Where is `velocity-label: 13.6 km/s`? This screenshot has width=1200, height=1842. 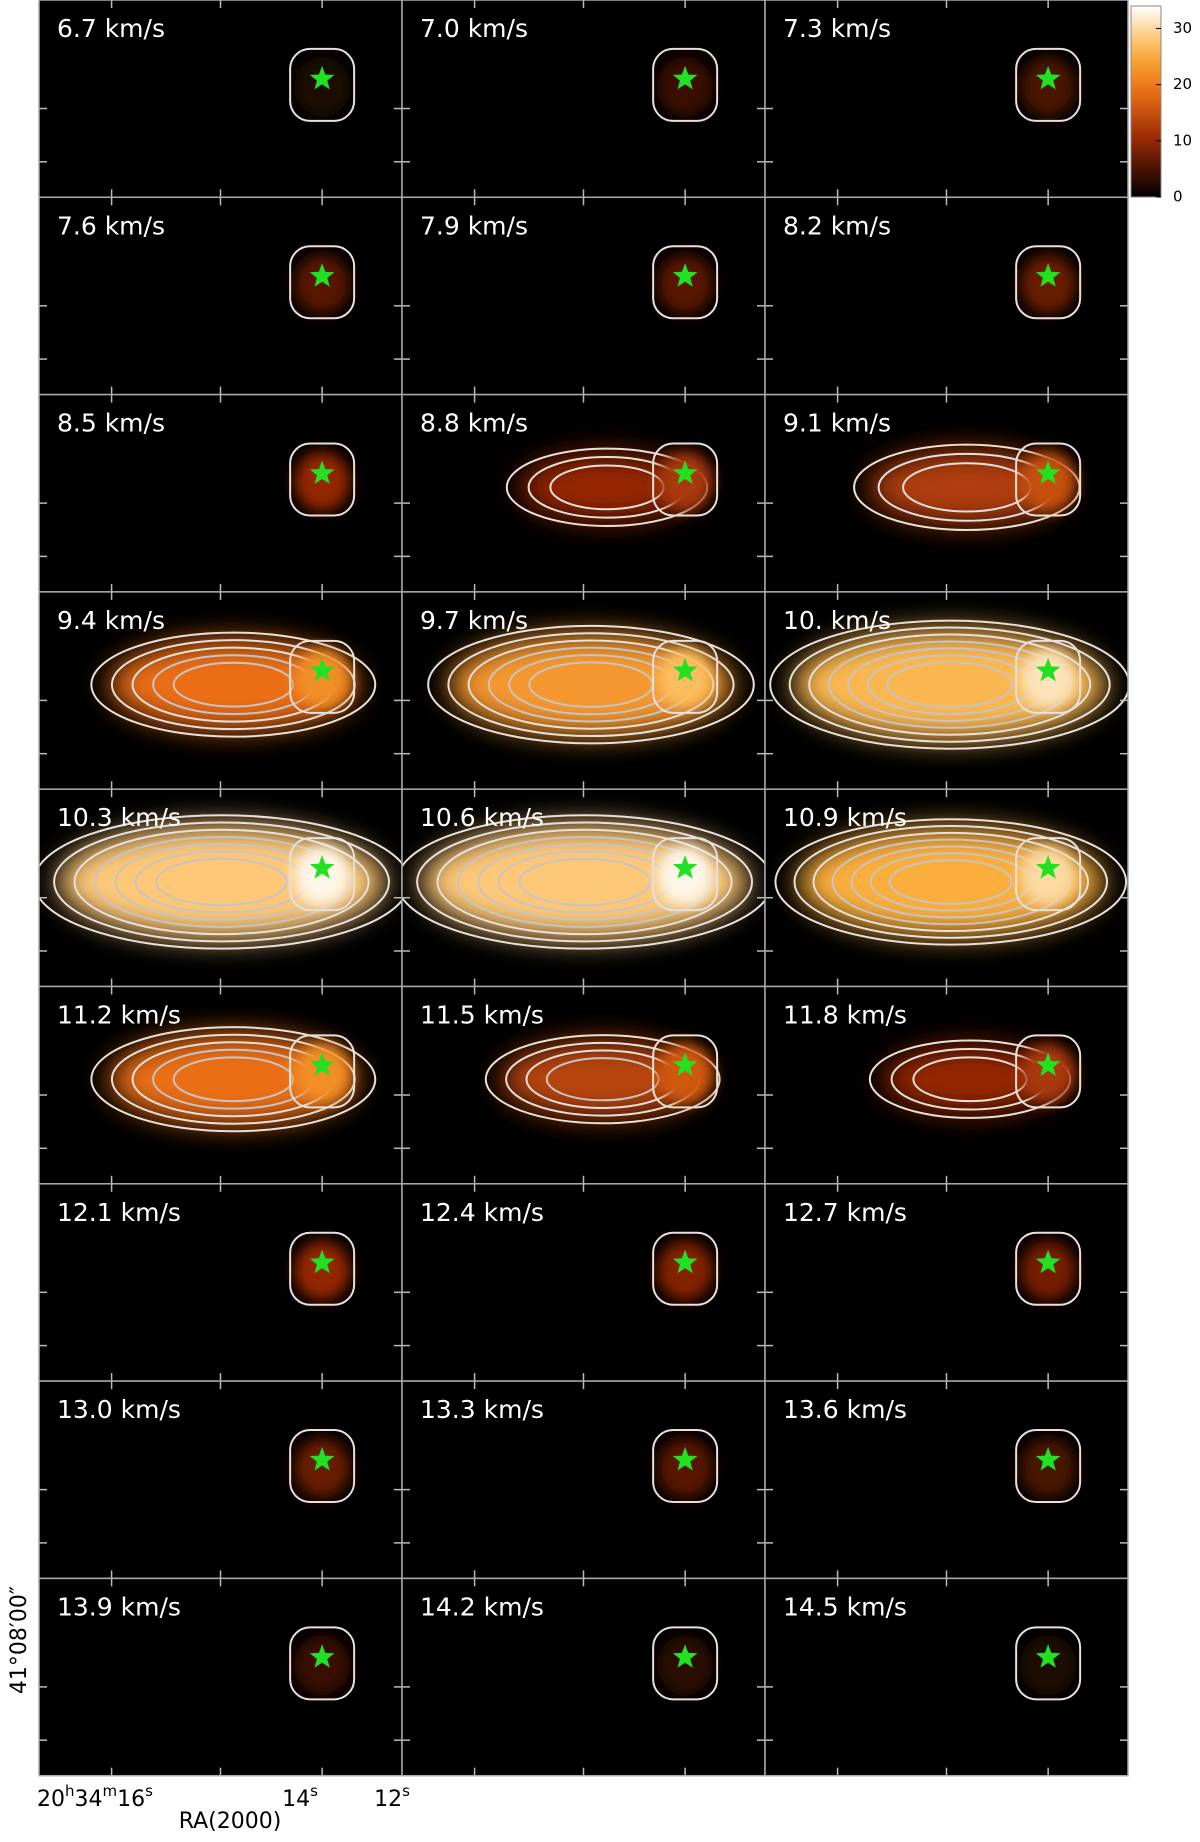 velocity-label: 13.6 km/s is located at coordinates (845, 1409).